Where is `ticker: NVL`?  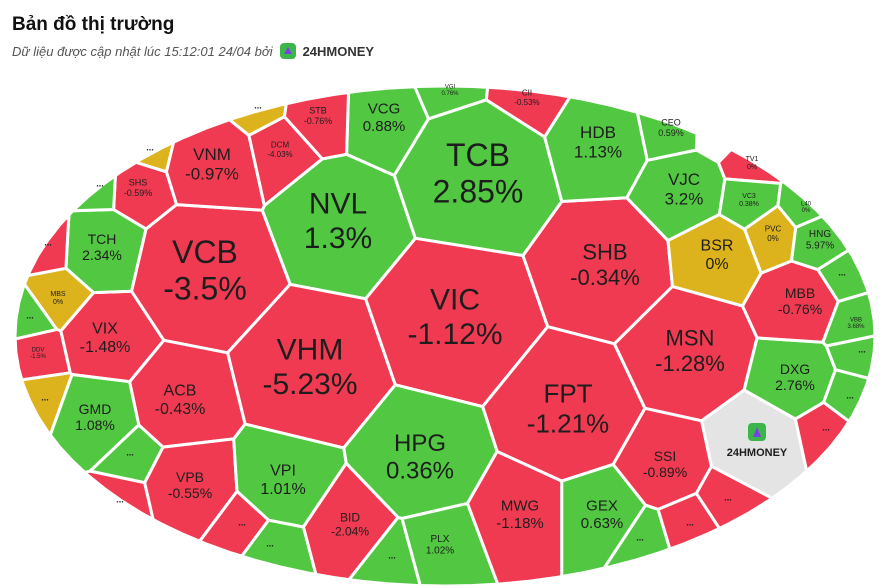 ticker: NVL is located at coordinates (338, 203).